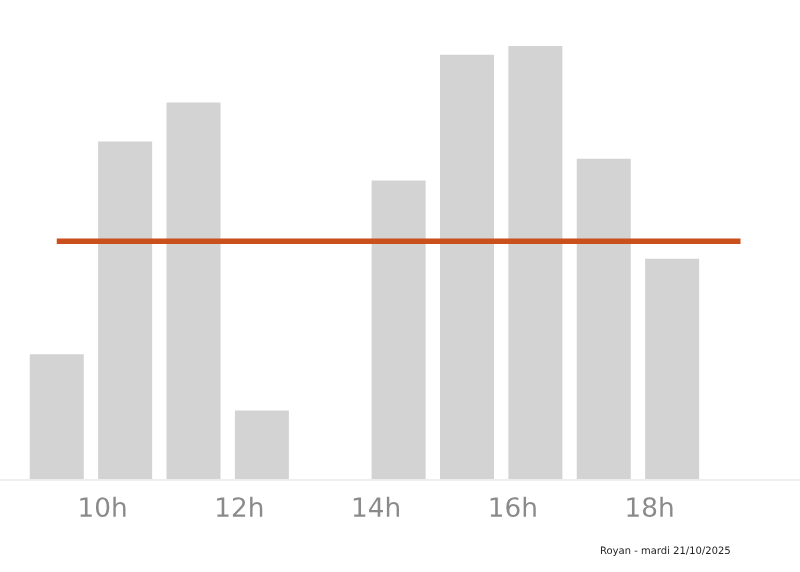 Image resolution: width=800 pixels, height=572 pixels. I want to click on x-tick-label: 14h, so click(376, 506).